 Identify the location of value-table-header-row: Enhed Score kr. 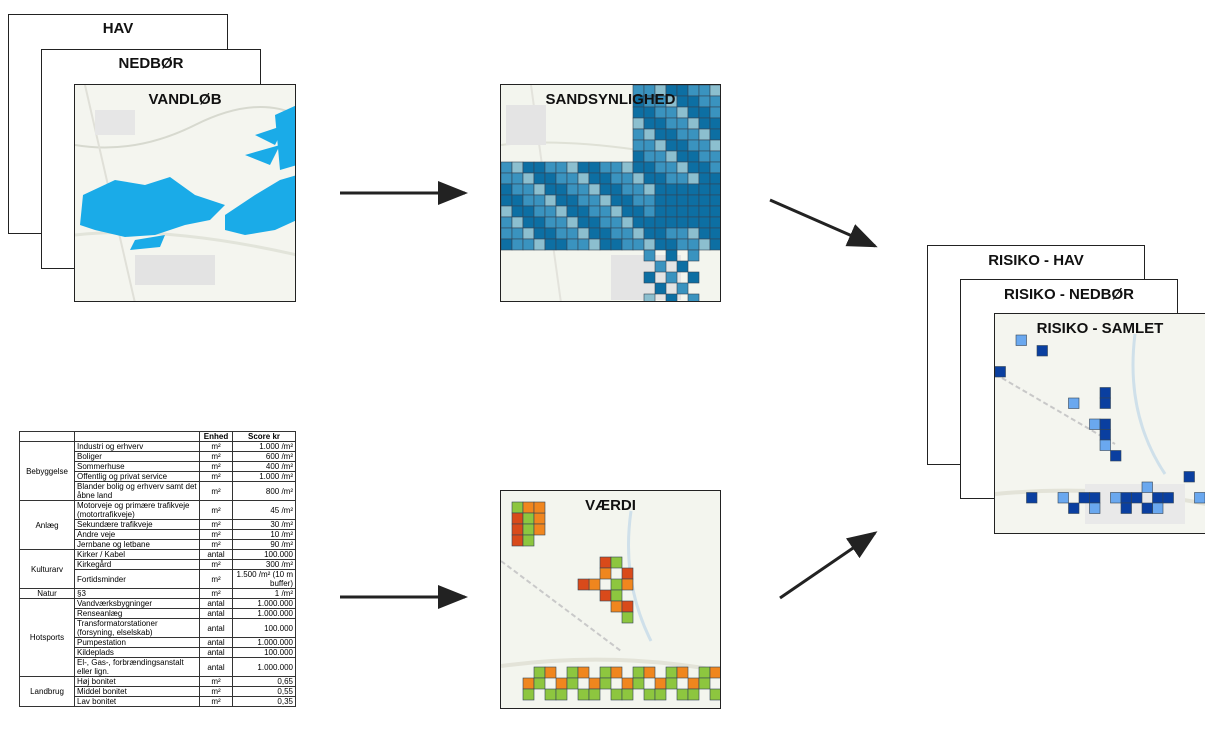
(157, 436).